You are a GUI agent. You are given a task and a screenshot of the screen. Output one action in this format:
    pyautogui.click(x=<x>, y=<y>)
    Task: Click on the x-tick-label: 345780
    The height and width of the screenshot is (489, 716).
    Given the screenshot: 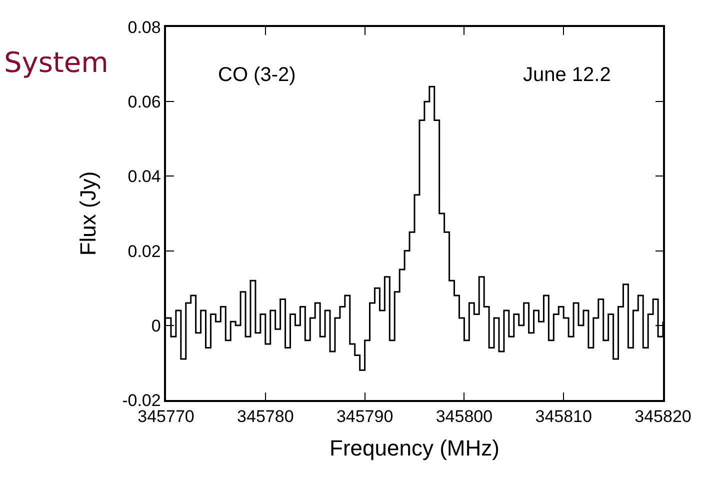 What is the action you would take?
    pyautogui.click(x=265, y=416)
    